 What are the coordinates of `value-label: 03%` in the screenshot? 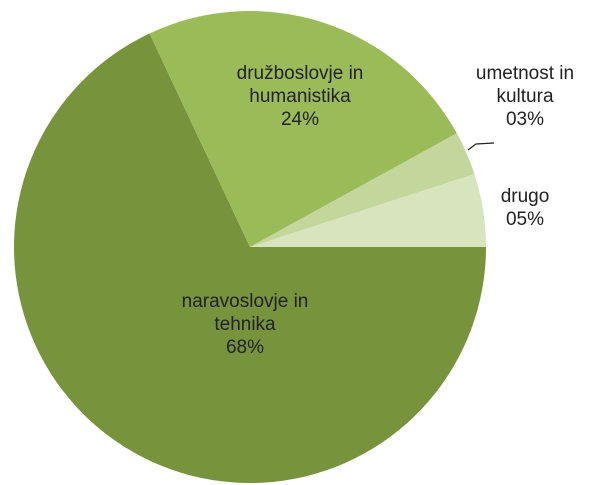 It's located at (525, 119).